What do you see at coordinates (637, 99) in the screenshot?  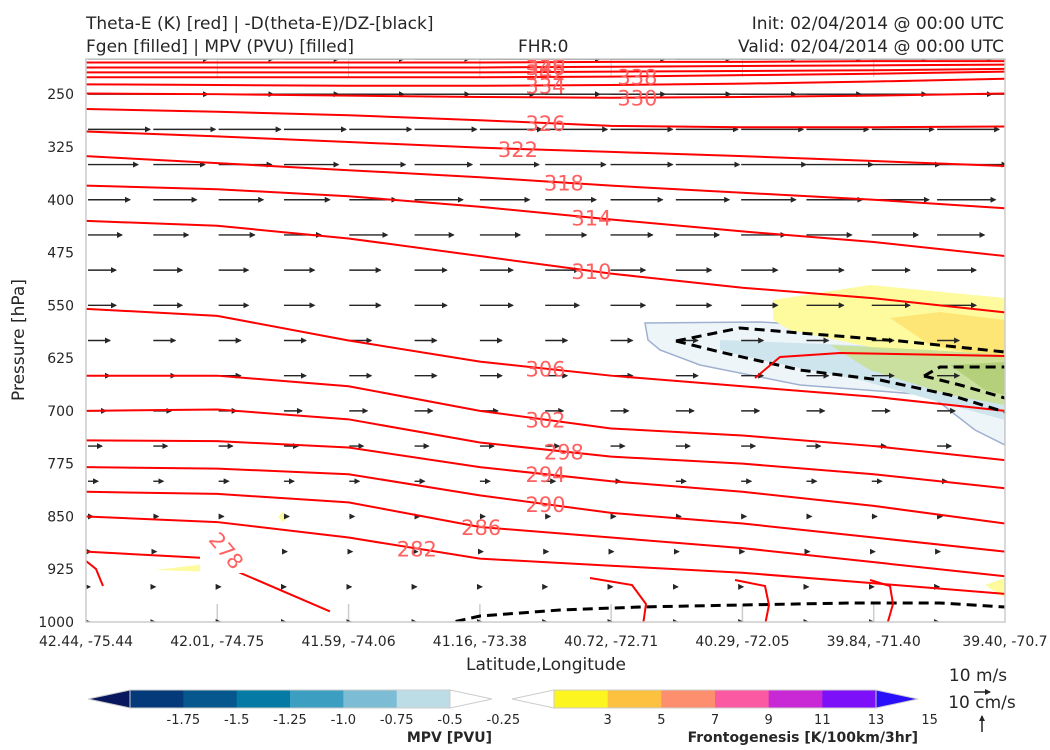 I see `contour-label: 330` at bounding box center [637, 99].